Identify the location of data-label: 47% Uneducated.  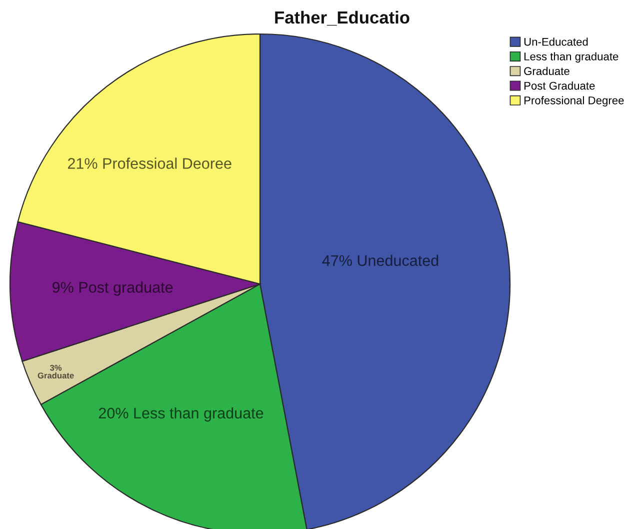
(380, 260).